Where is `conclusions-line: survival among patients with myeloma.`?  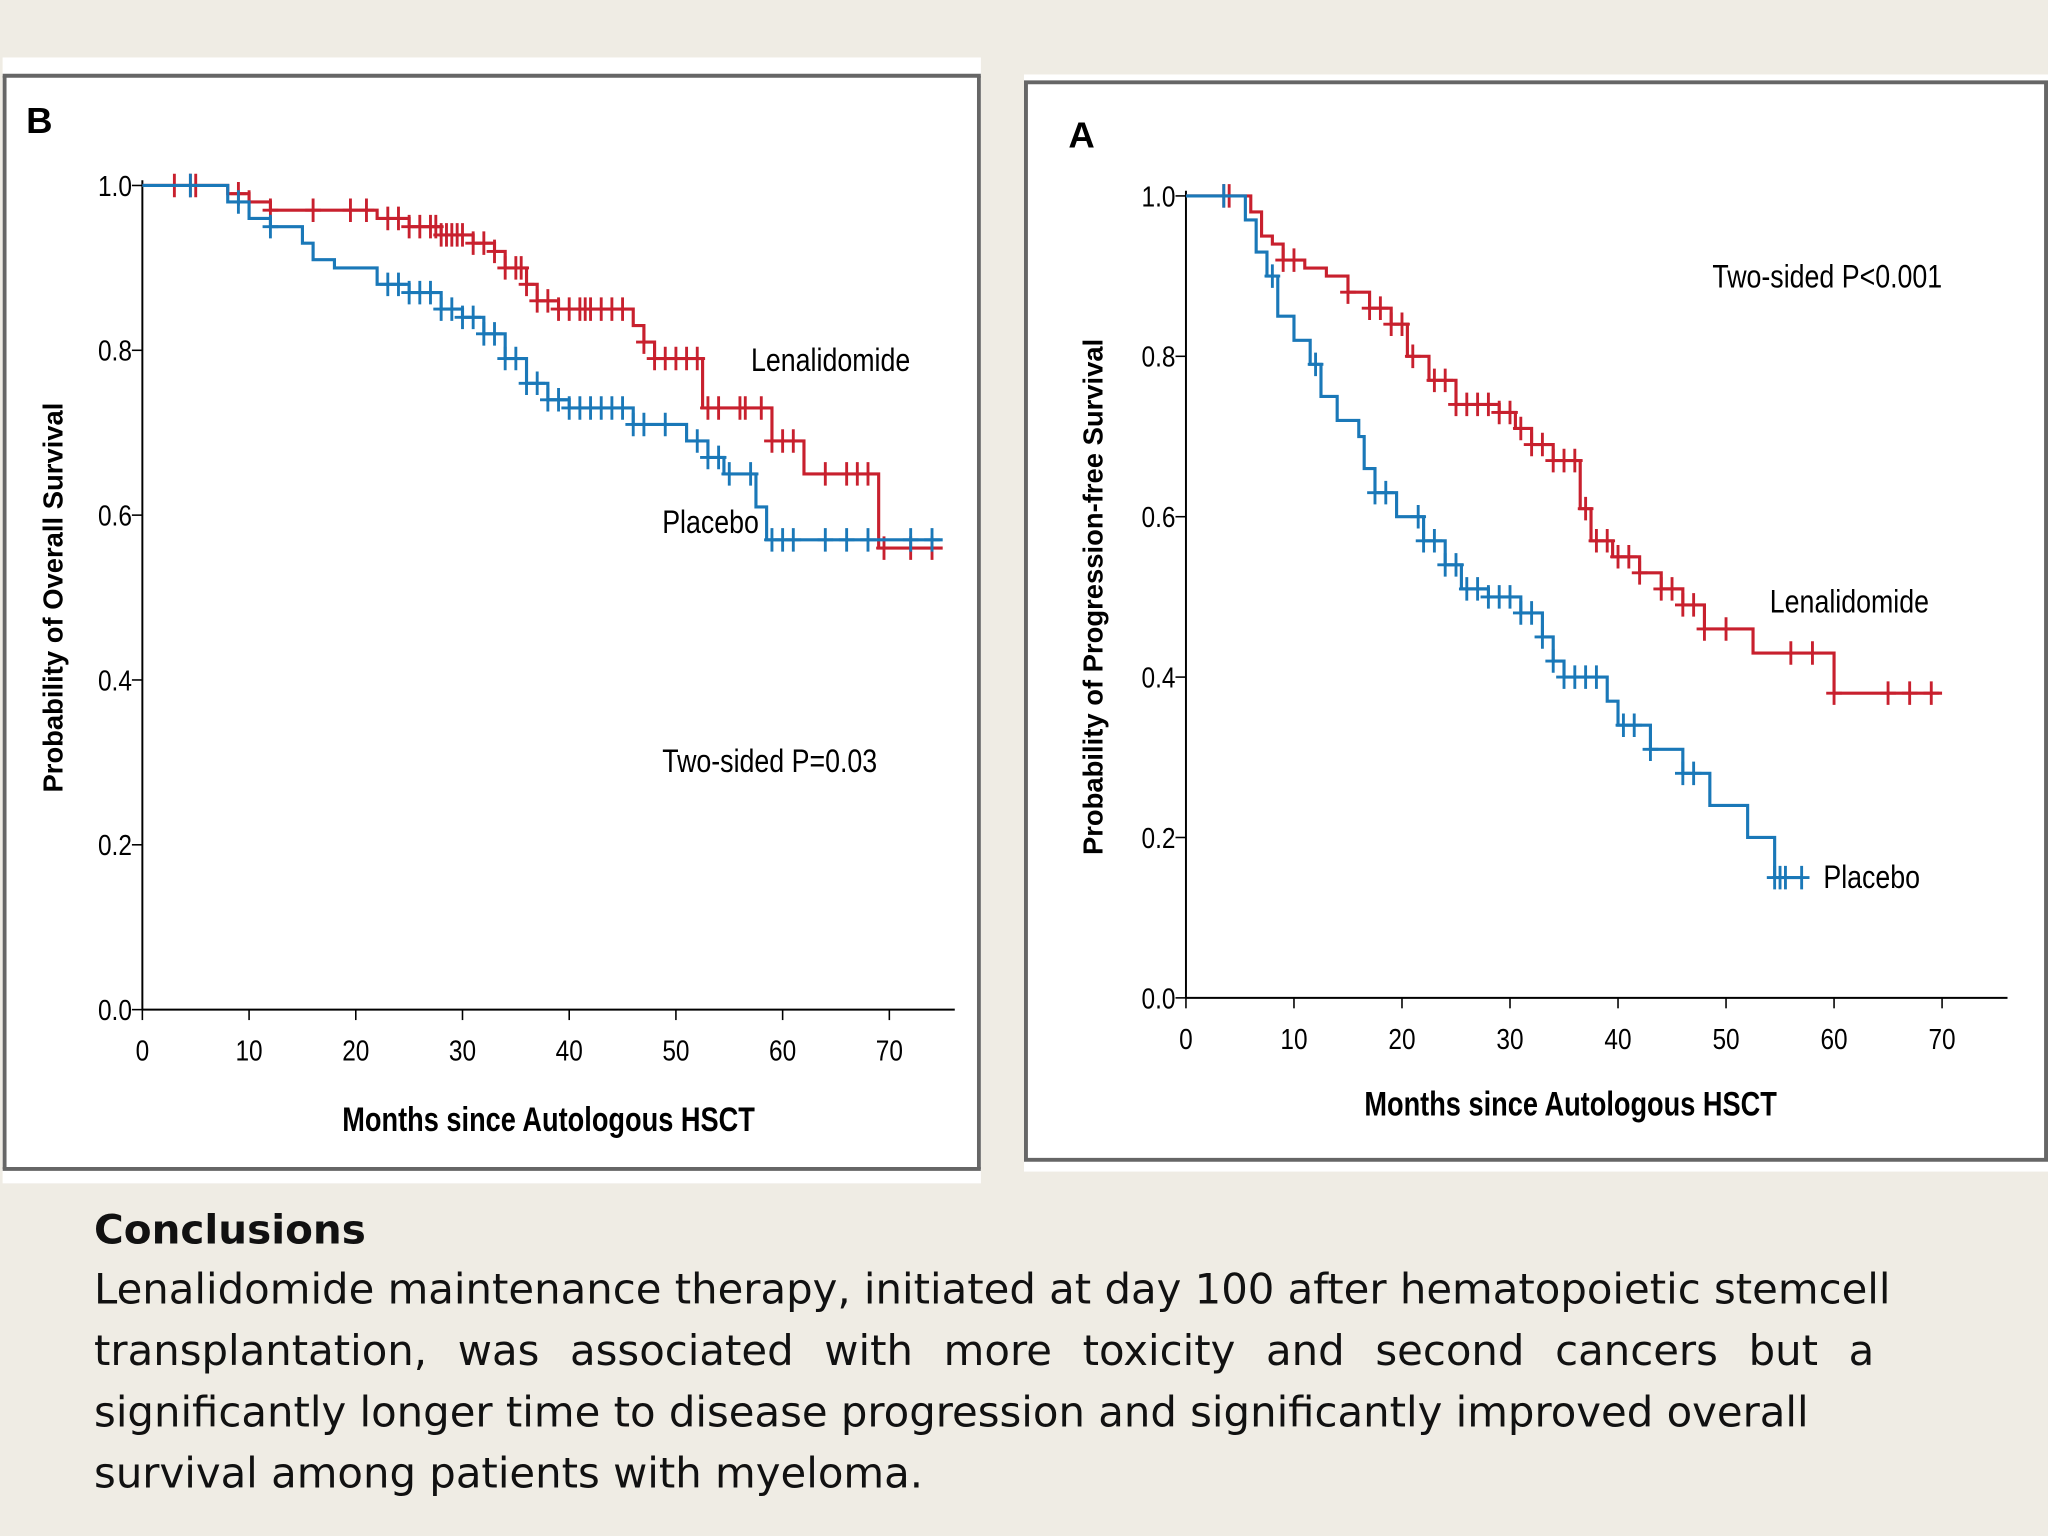
conclusions-line: survival among patients with myeloma. is located at coordinates (508, 1473).